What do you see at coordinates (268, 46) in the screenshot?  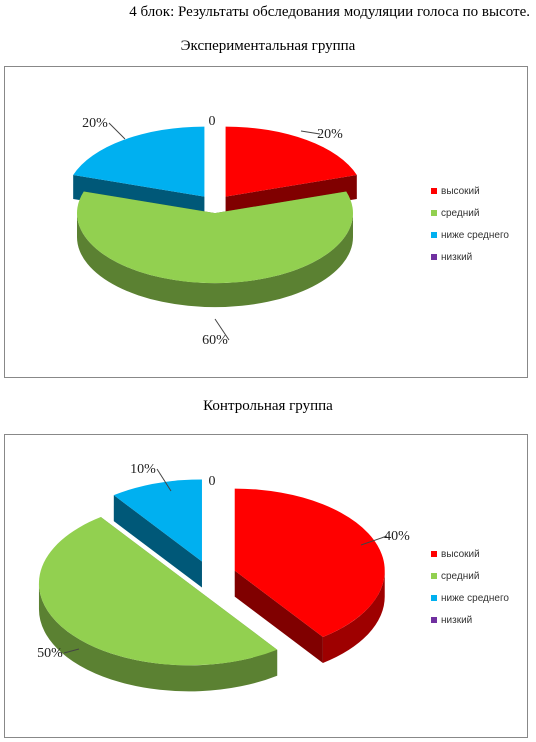 I see `chart-title-experimental: Экспериментальная группа` at bounding box center [268, 46].